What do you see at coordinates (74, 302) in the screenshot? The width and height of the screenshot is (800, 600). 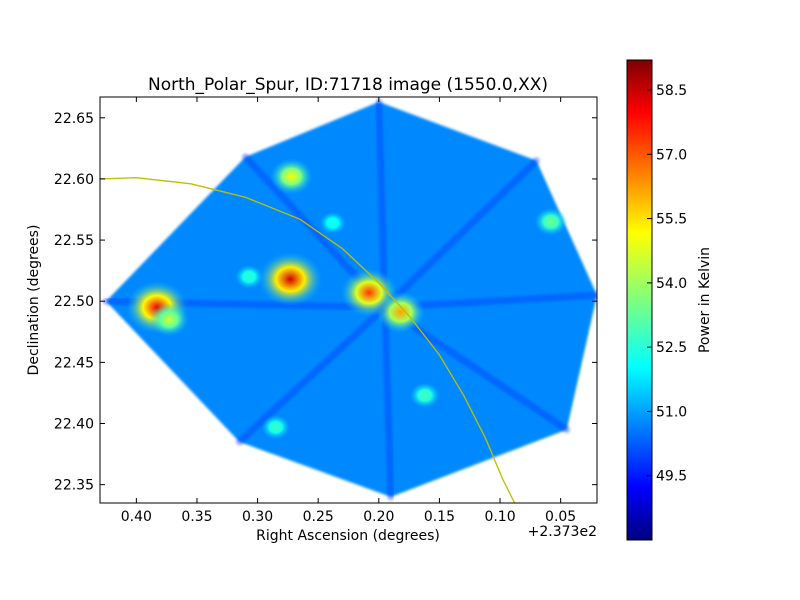 I see `y-tick-label: 22.50` at bounding box center [74, 302].